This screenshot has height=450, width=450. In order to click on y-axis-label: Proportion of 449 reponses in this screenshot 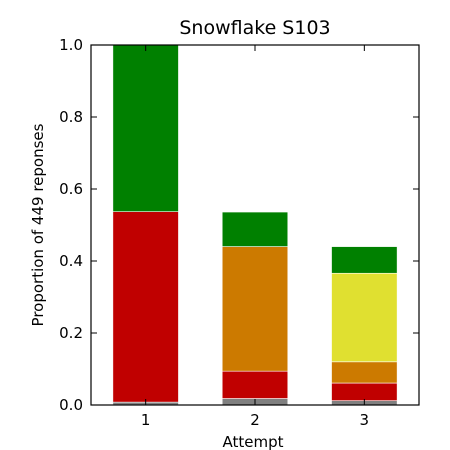, I will do `click(38, 224)`.